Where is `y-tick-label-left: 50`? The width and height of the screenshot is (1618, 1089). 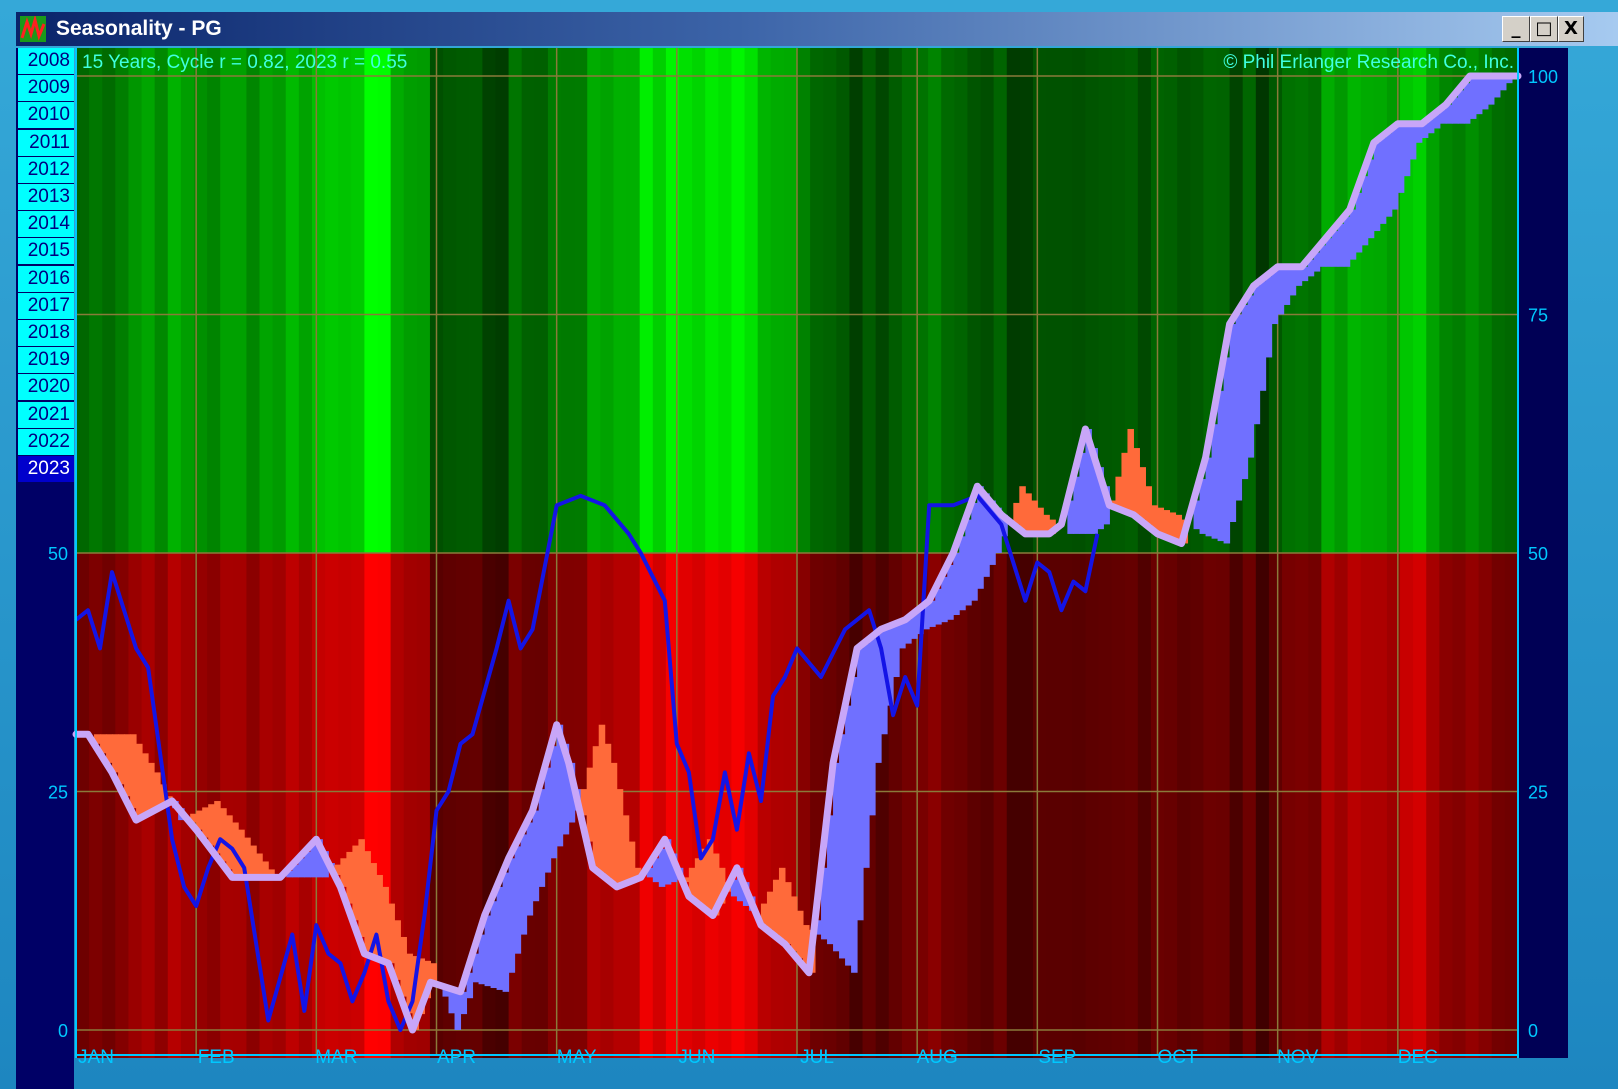 y-tick-label-left: 50 is located at coordinates (58, 554).